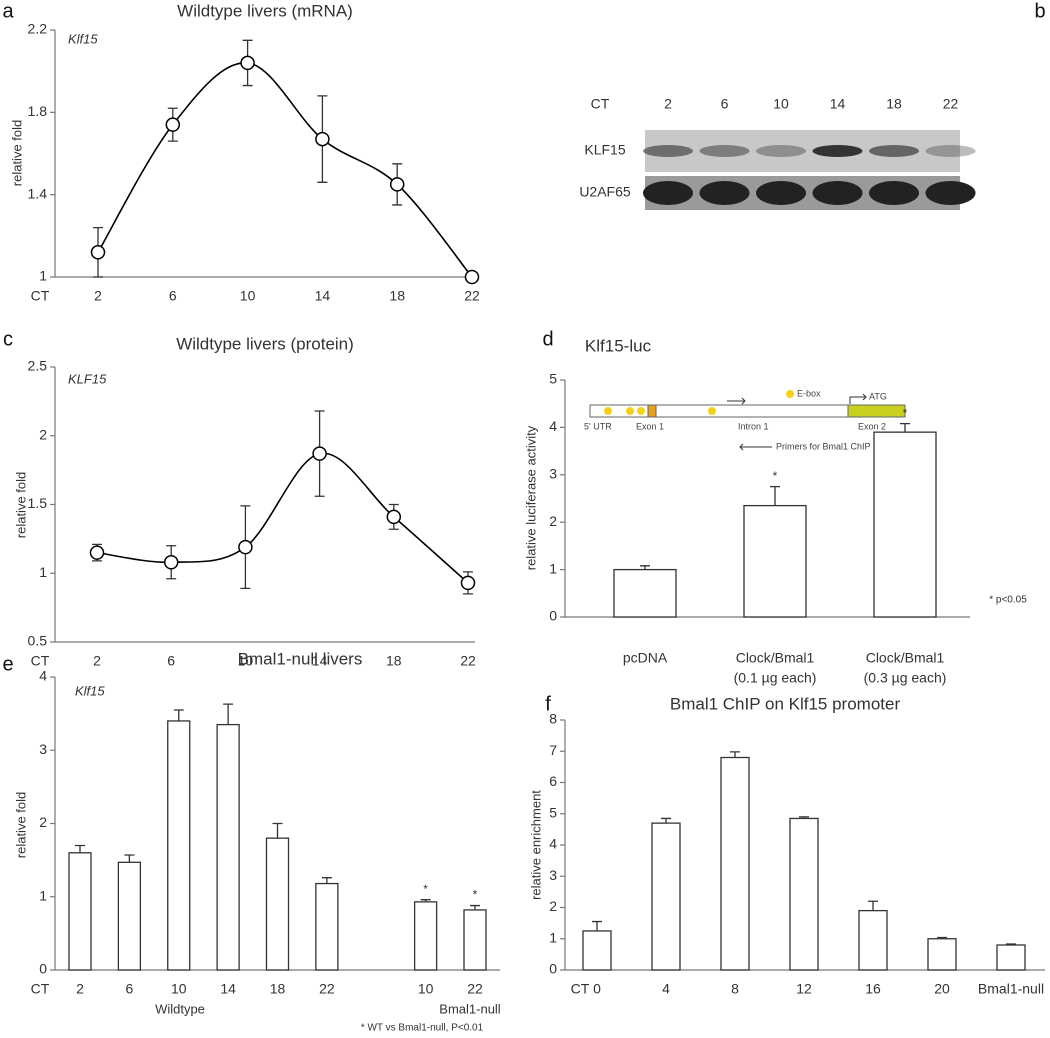  I want to click on panel-label: b, so click(1039, 11).